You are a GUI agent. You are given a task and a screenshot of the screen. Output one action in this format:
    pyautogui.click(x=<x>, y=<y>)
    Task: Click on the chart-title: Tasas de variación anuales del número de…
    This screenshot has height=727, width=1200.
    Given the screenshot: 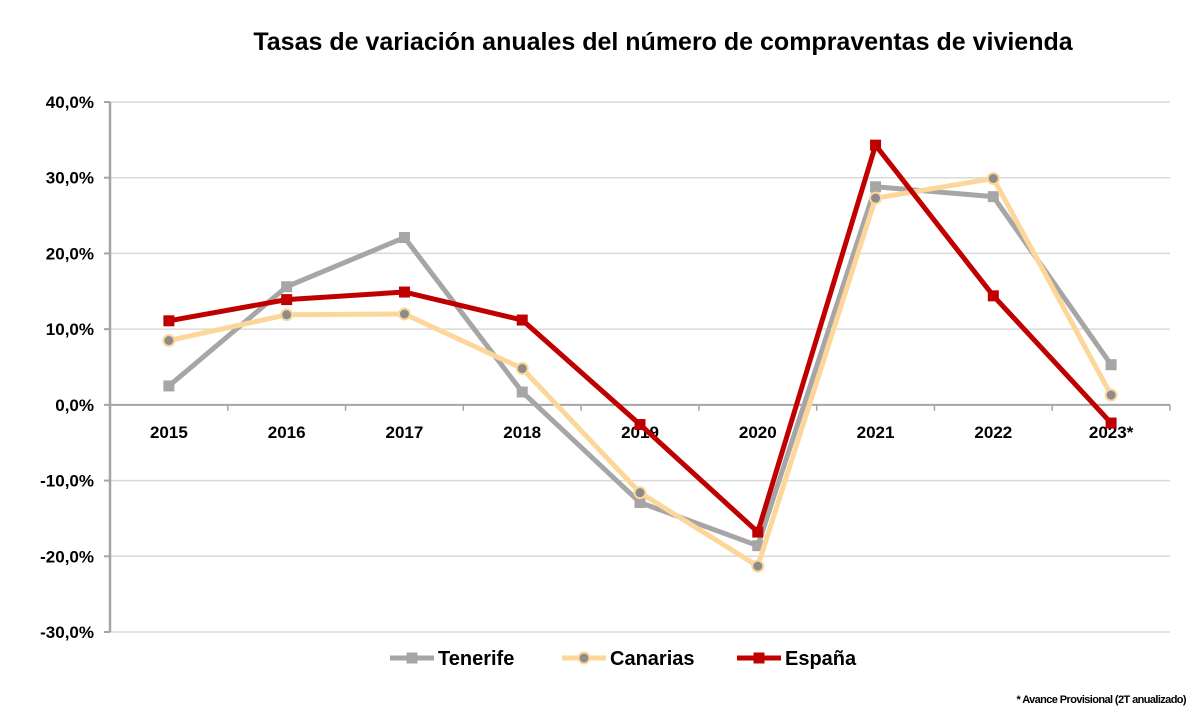 What is the action you would take?
    pyautogui.click(x=663, y=42)
    